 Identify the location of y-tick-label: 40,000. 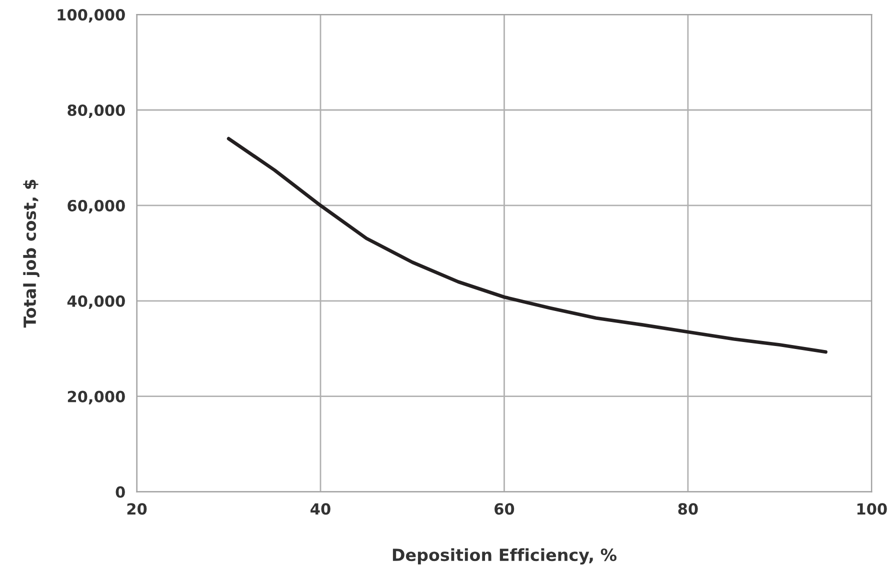
(96, 302).